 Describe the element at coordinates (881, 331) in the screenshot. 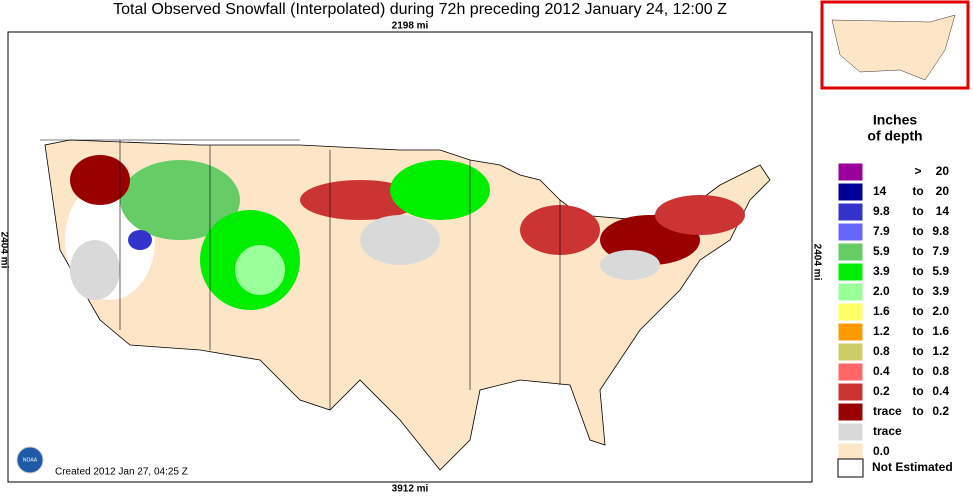

I see `legend-low: 1.2` at that location.